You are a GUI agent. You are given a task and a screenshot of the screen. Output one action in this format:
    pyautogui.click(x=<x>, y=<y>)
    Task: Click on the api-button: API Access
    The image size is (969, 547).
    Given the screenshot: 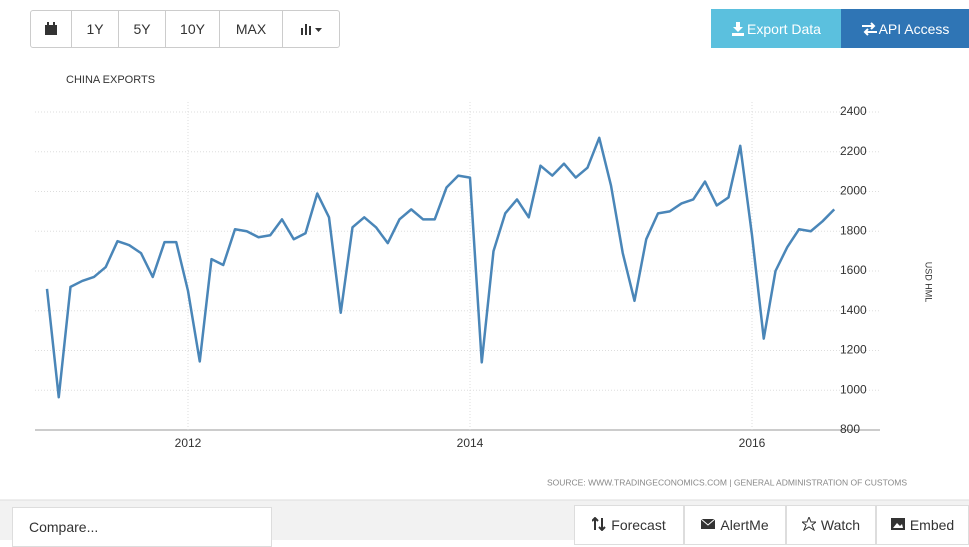 What is the action you would take?
    pyautogui.click(x=905, y=28)
    